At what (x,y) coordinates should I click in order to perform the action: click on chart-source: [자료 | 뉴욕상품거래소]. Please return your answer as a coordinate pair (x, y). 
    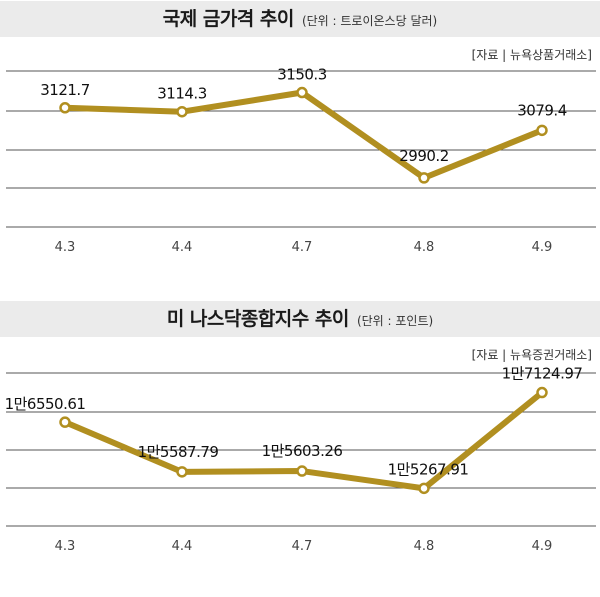
    Looking at the image, I should click on (531, 55).